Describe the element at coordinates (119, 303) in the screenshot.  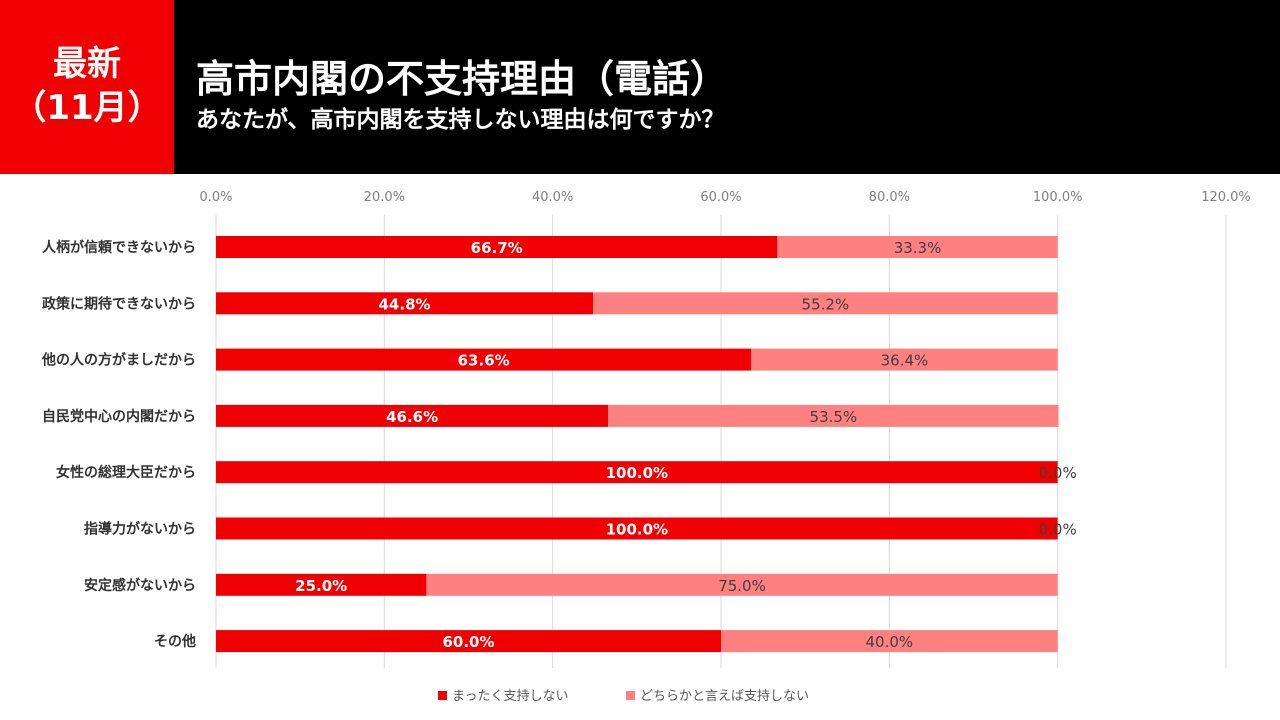
I see `category-label: 政策に期待できないから` at that location.